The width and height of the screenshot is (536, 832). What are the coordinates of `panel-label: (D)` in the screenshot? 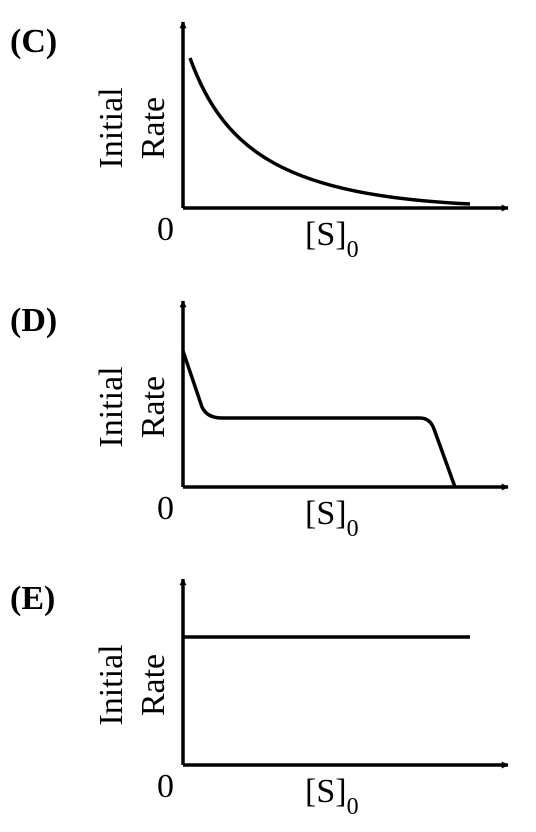 It's located at (33, 320).